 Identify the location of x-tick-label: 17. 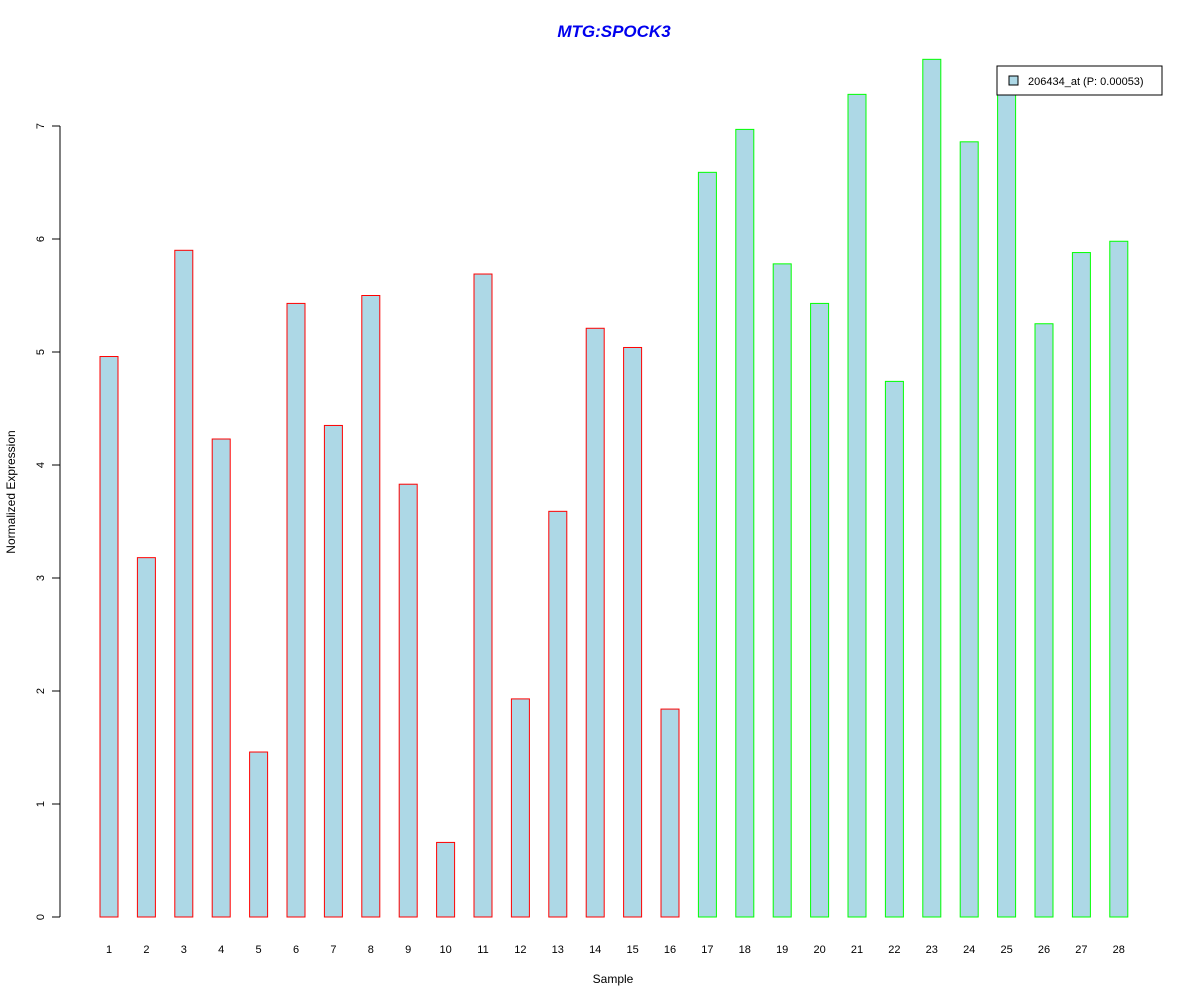
(707, 950).